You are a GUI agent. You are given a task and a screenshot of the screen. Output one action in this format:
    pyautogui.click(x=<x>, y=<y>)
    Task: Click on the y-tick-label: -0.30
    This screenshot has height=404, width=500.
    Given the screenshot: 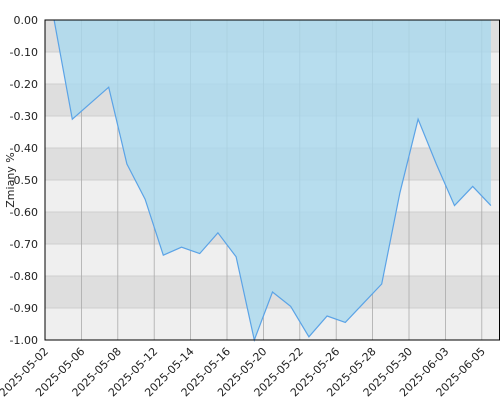 What is the action you would take?
    pyautogui.click(x=24, y=116)
    